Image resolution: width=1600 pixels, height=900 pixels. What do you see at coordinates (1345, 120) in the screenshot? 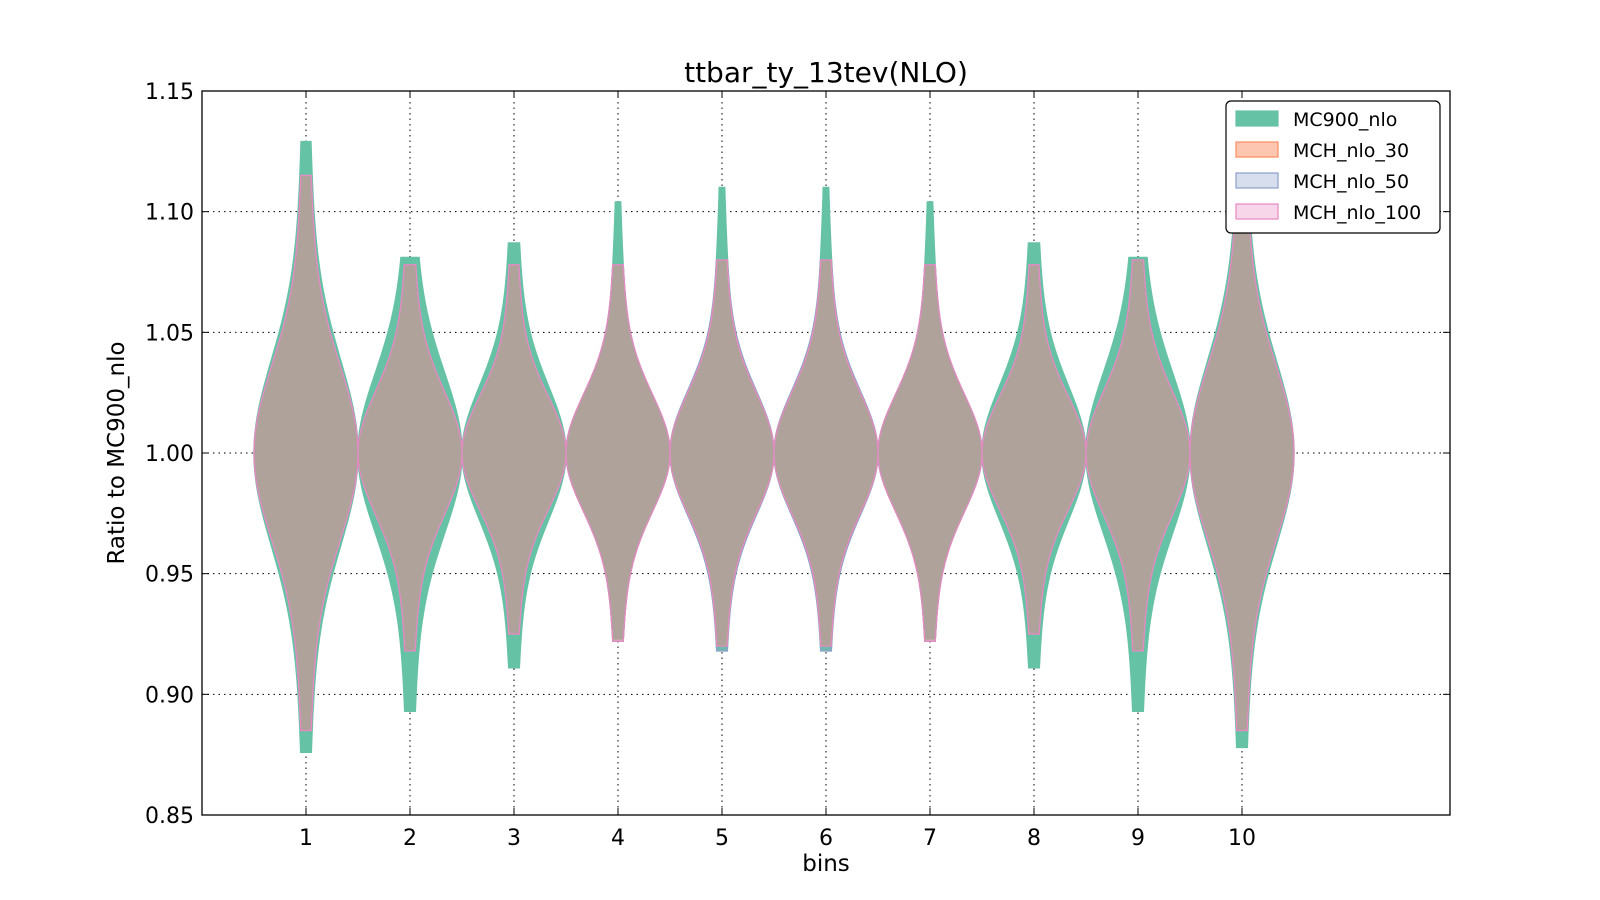
I see `legend-label: MC900_nlo` at bounding box center [1345, 120].